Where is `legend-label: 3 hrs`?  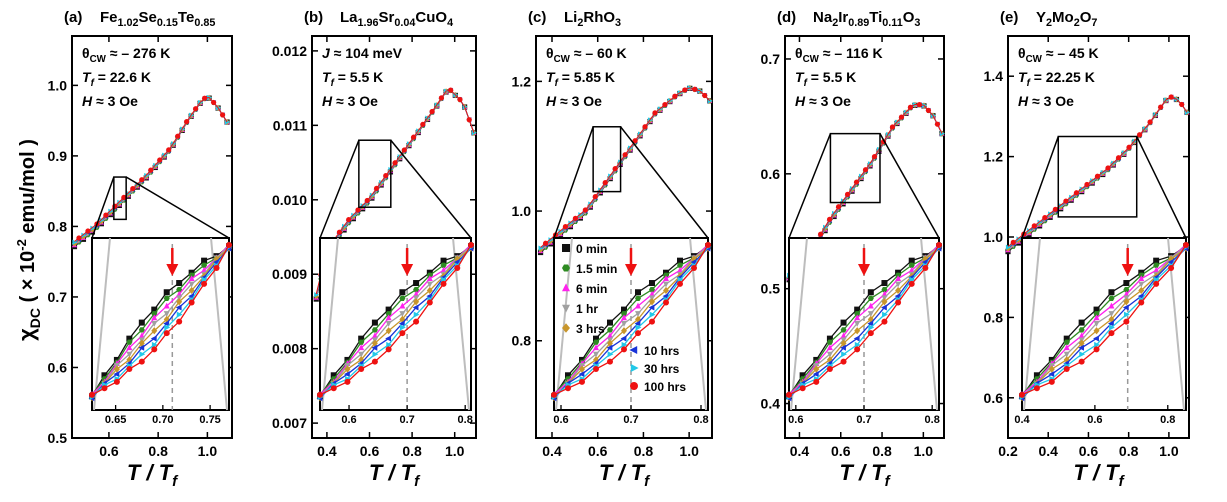 legend-label: 3 hrs is located at coordinates (590, 329).